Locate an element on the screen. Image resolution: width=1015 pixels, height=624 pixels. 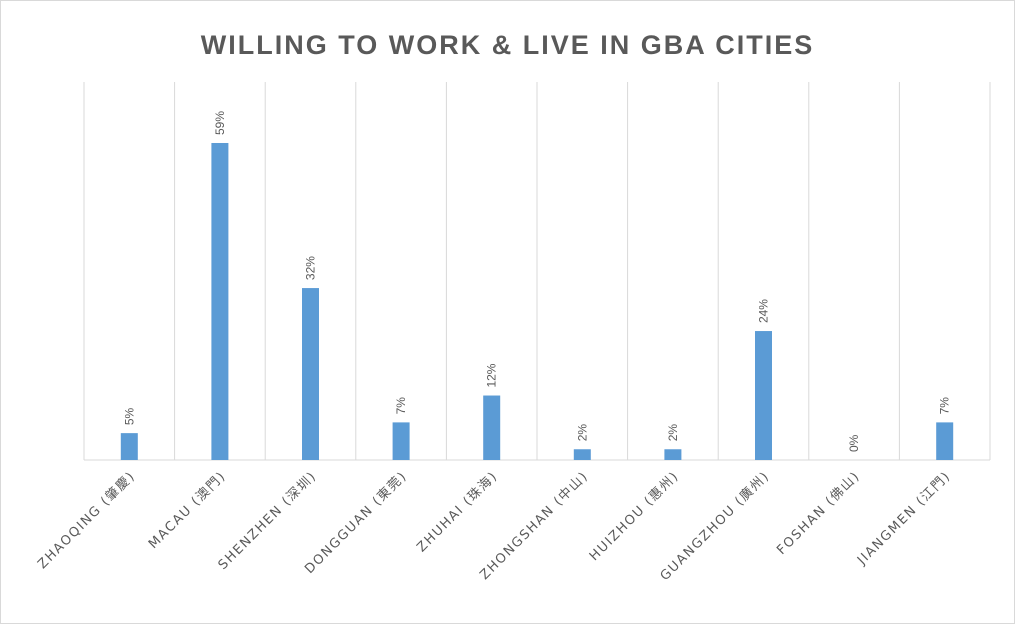
x-tick-label-4: ZHUHAI (珠海) is located at coordinates (457, 512).